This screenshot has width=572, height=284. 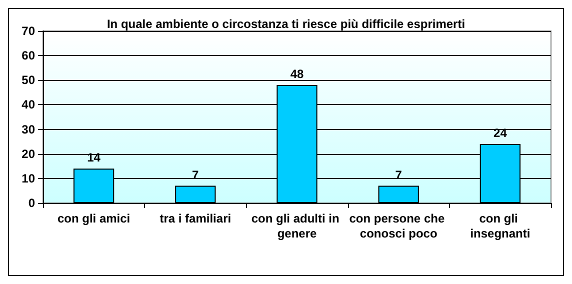 I want to click on x-tick-label: con gli insegnanti, so click(x=500, y=226).